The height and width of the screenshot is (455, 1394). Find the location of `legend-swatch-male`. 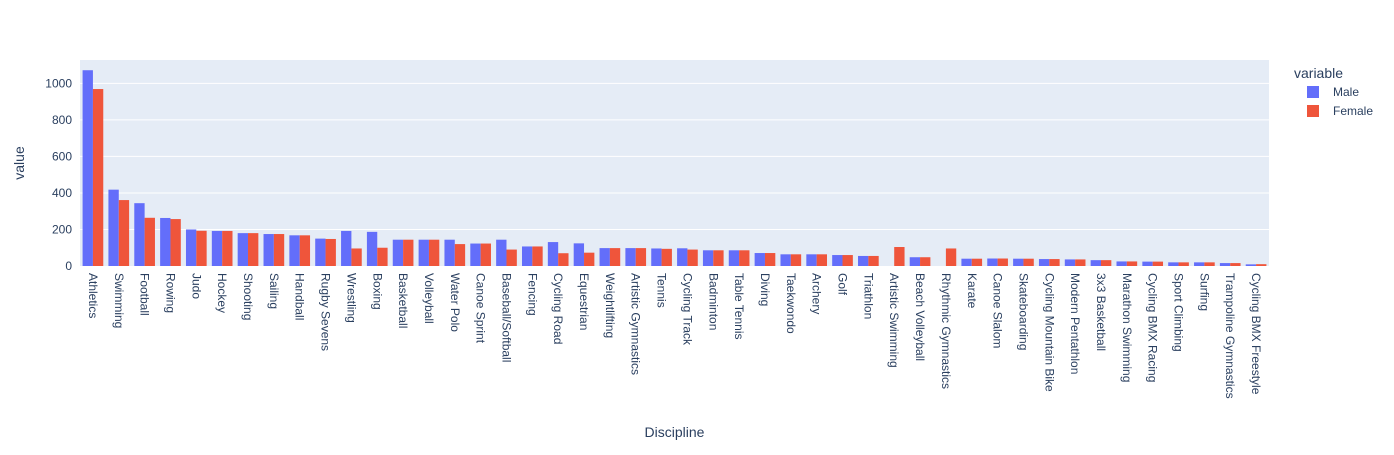

legend-swatch-male is located at coordinates (1313, 92).